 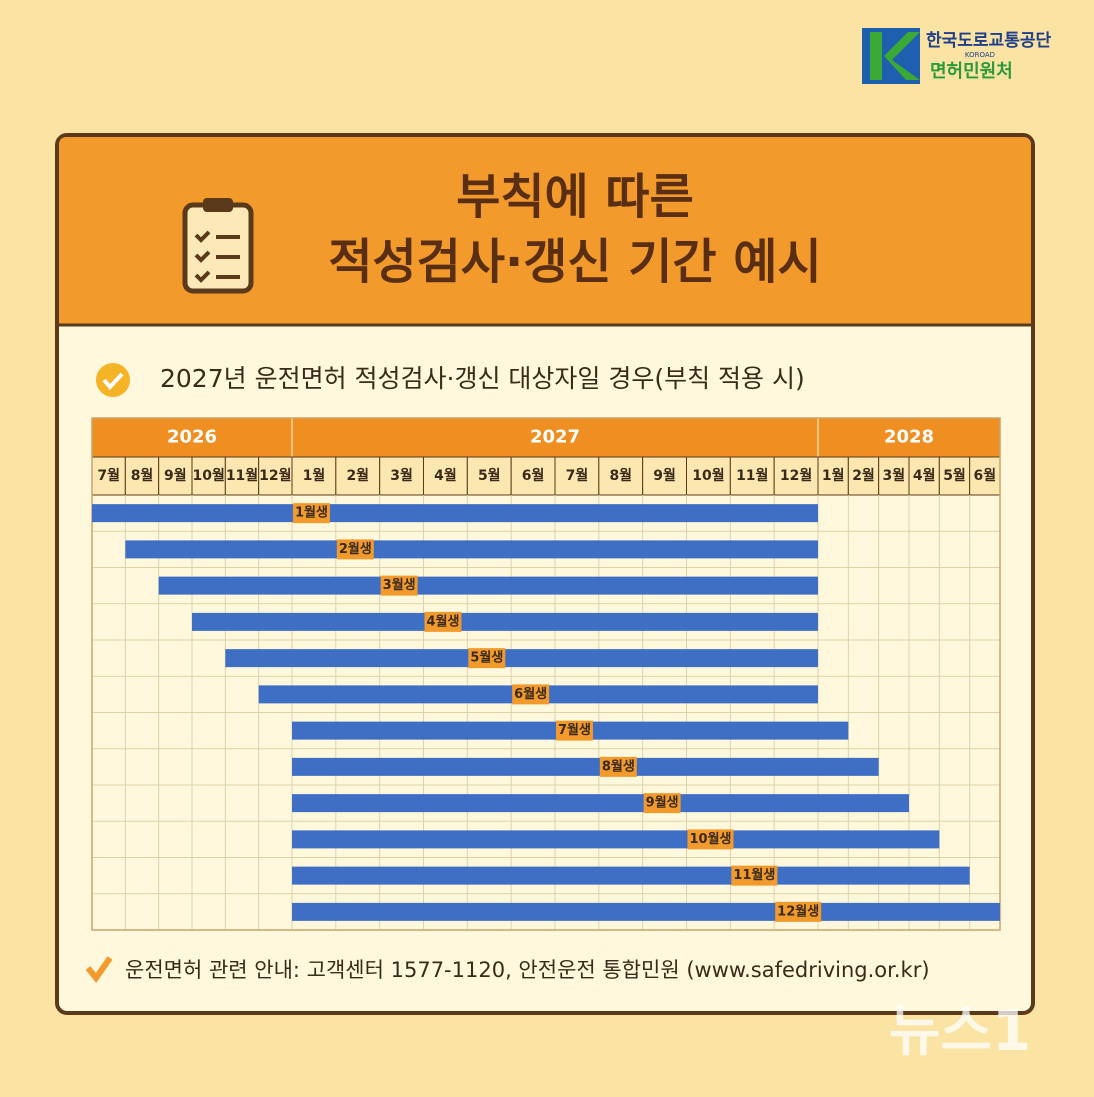 I want to click on year-label: 2028, so click(x=909, y=437).